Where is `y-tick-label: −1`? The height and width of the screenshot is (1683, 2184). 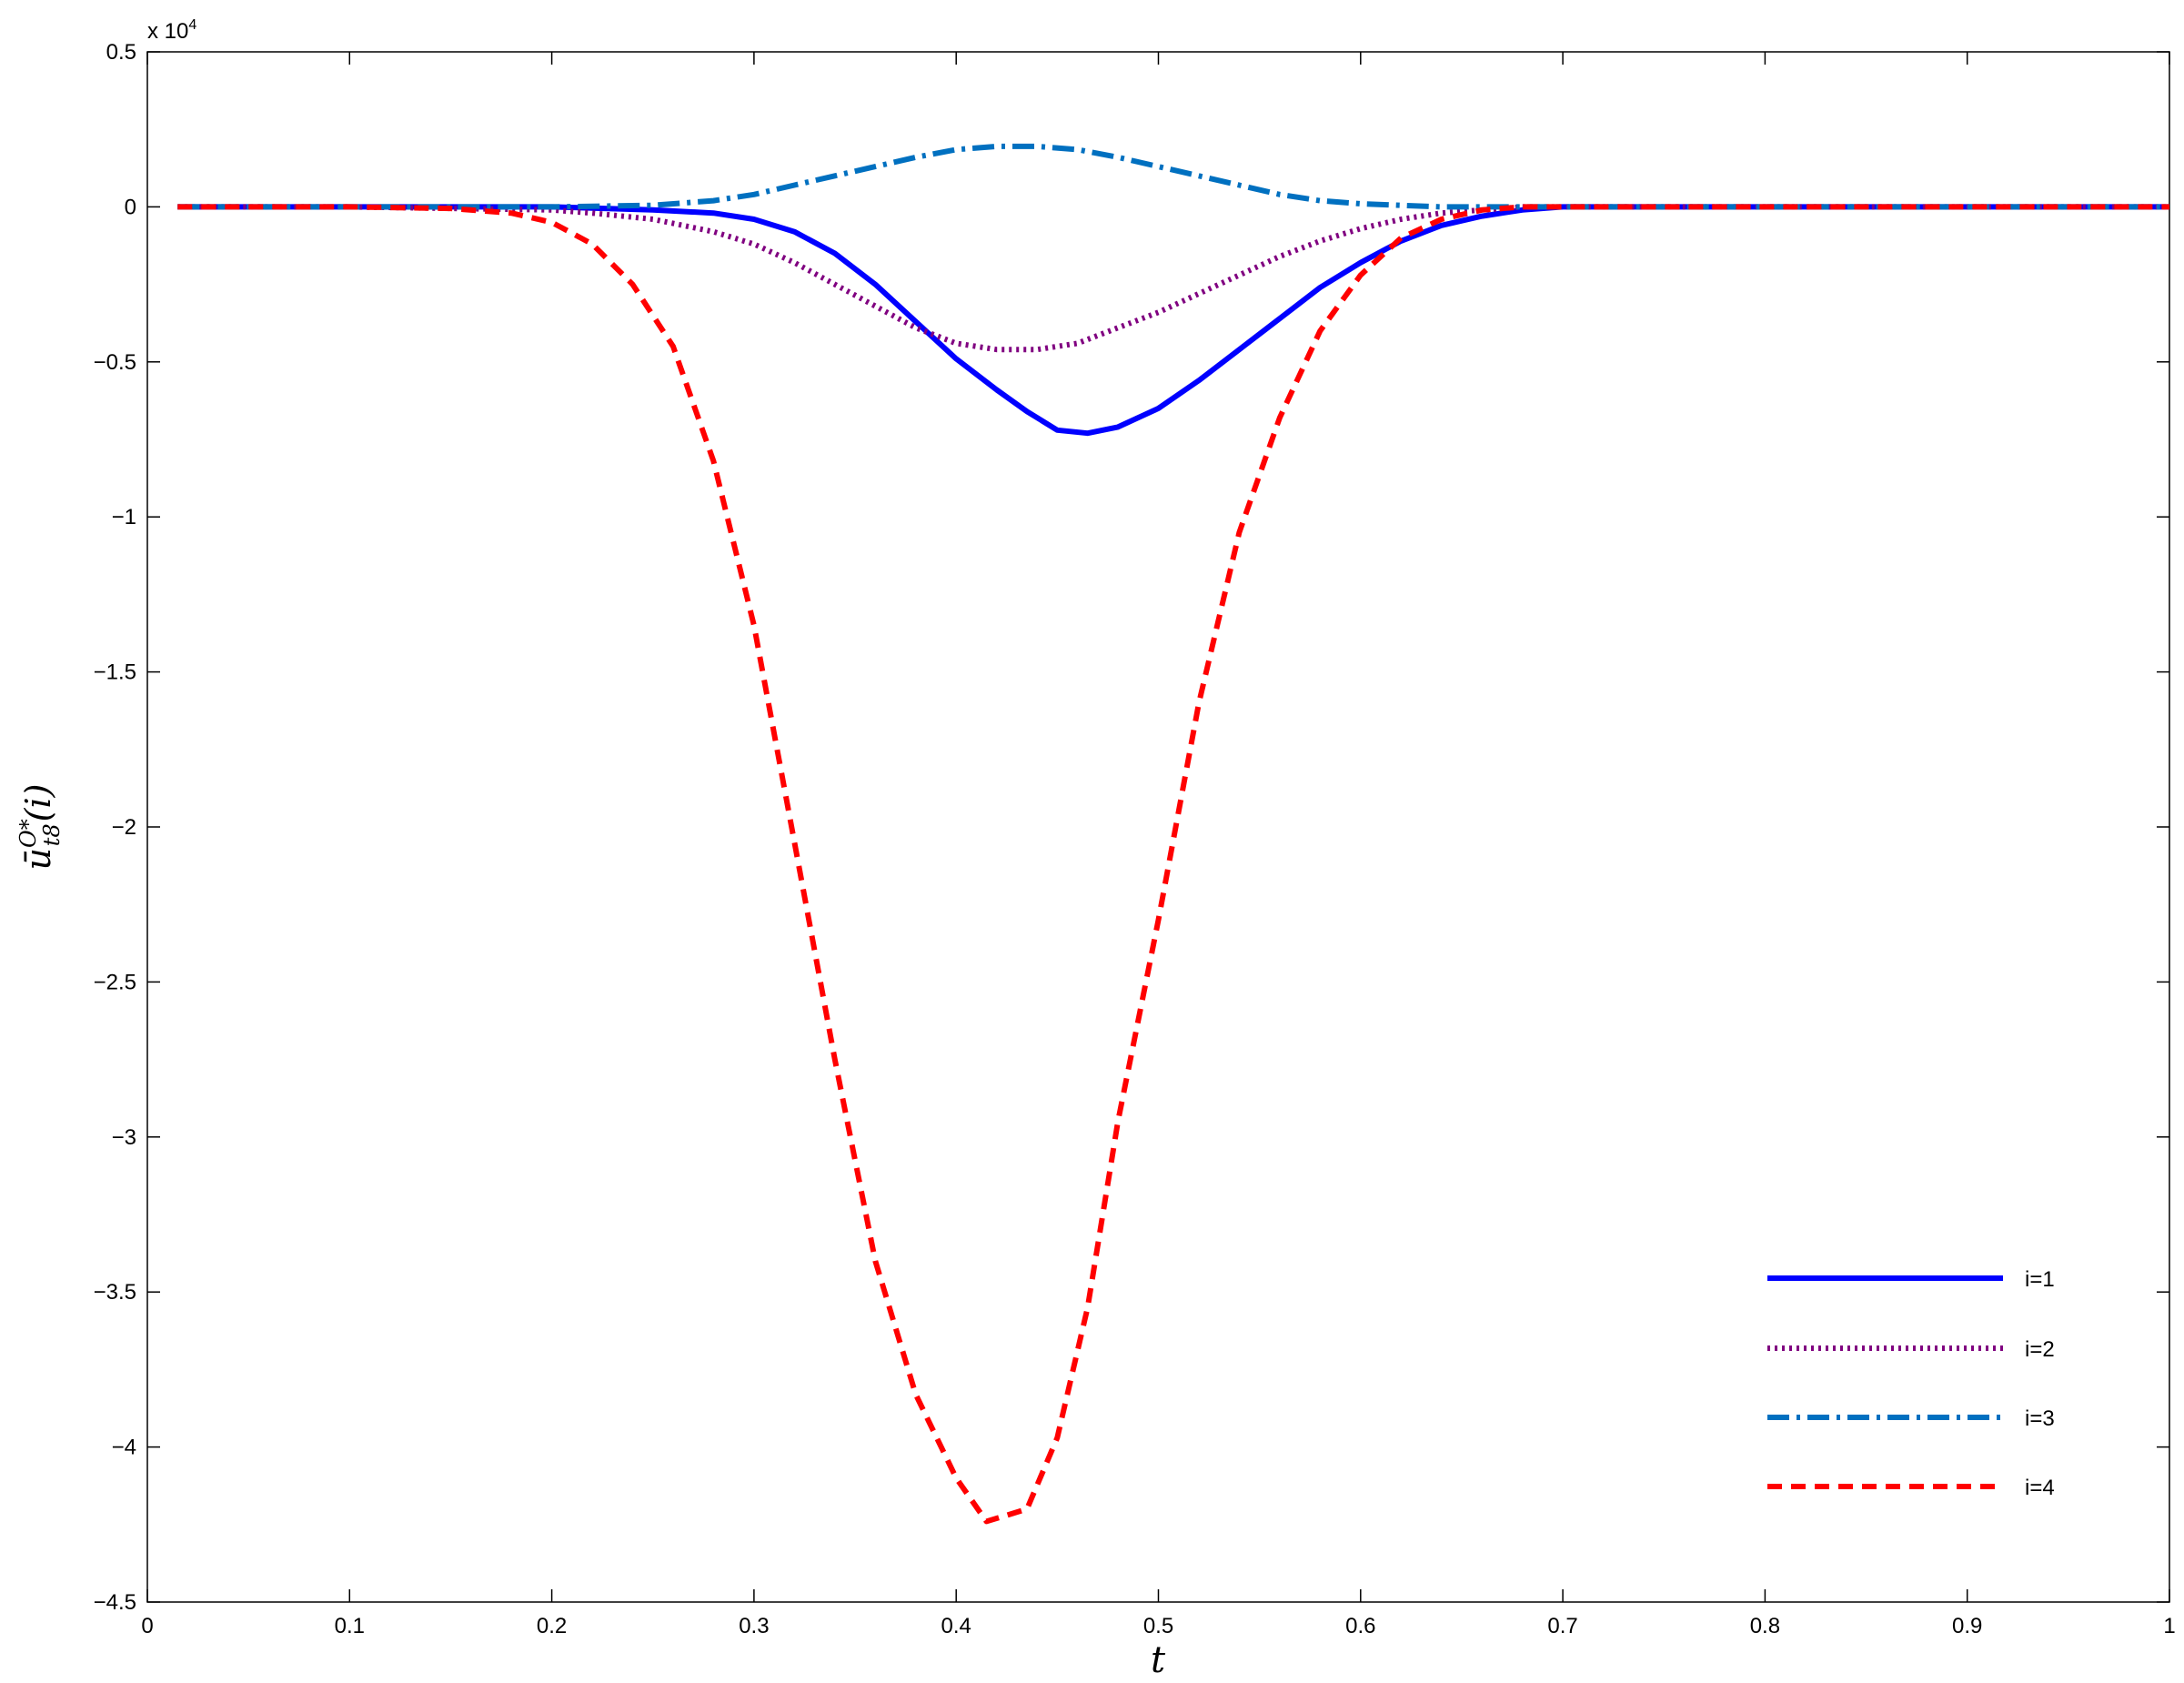
y-tick-label: −1 is located at coordinates (124, 517).